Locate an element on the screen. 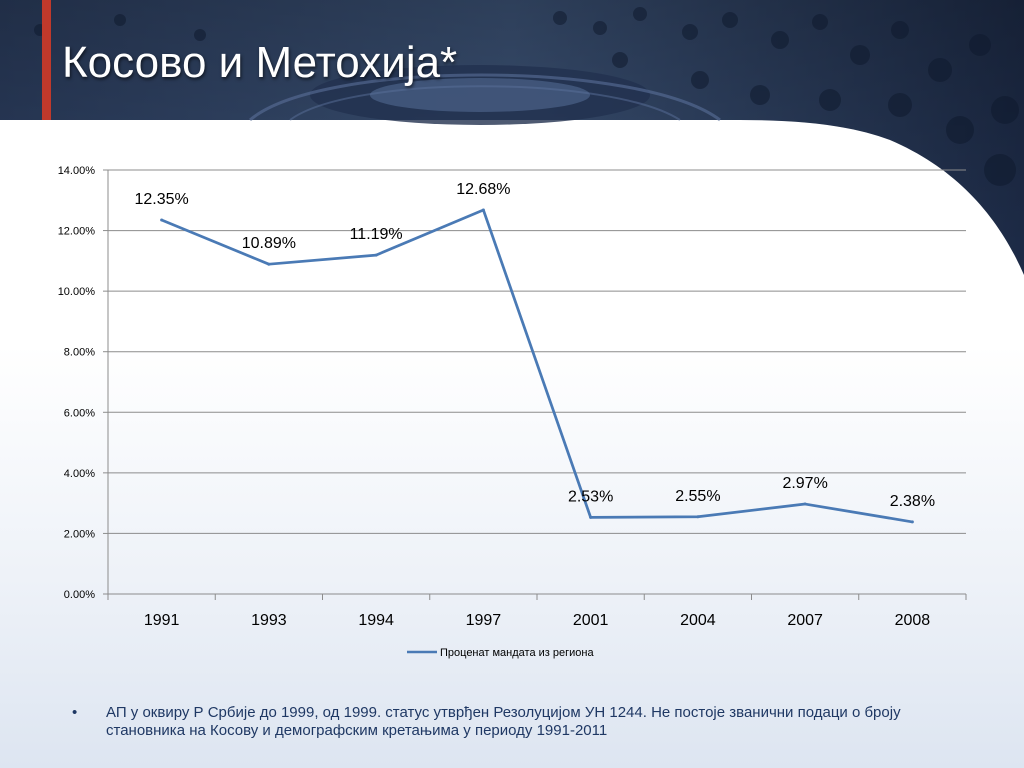 Image resolution: width=1024 pixels, height=768 pixels. data-label: 2.38% is located at coordinates (912, 501).